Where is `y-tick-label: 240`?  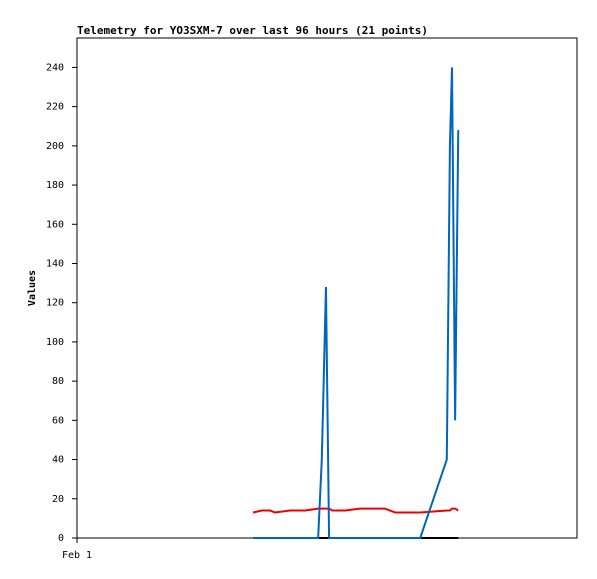 y-tick-label: 240 is located at coordinates (55, 67).